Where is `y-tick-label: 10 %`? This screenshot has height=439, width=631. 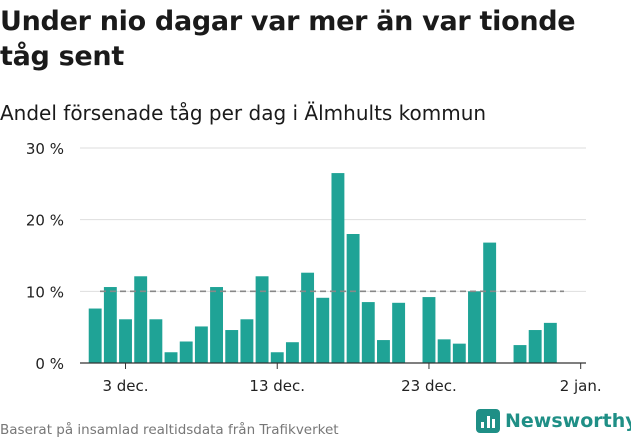 y-tick-label: 10 % is located at coordinates (45, 292).